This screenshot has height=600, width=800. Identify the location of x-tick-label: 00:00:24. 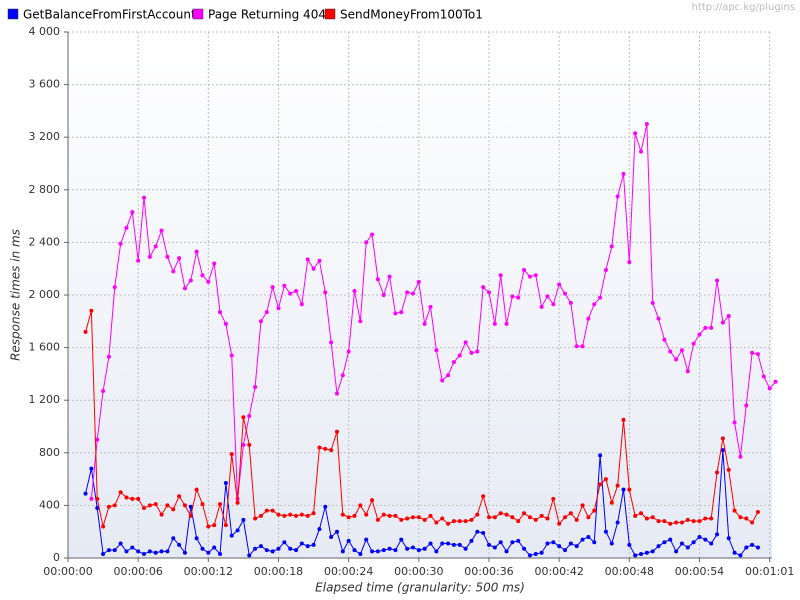
(348, 571).